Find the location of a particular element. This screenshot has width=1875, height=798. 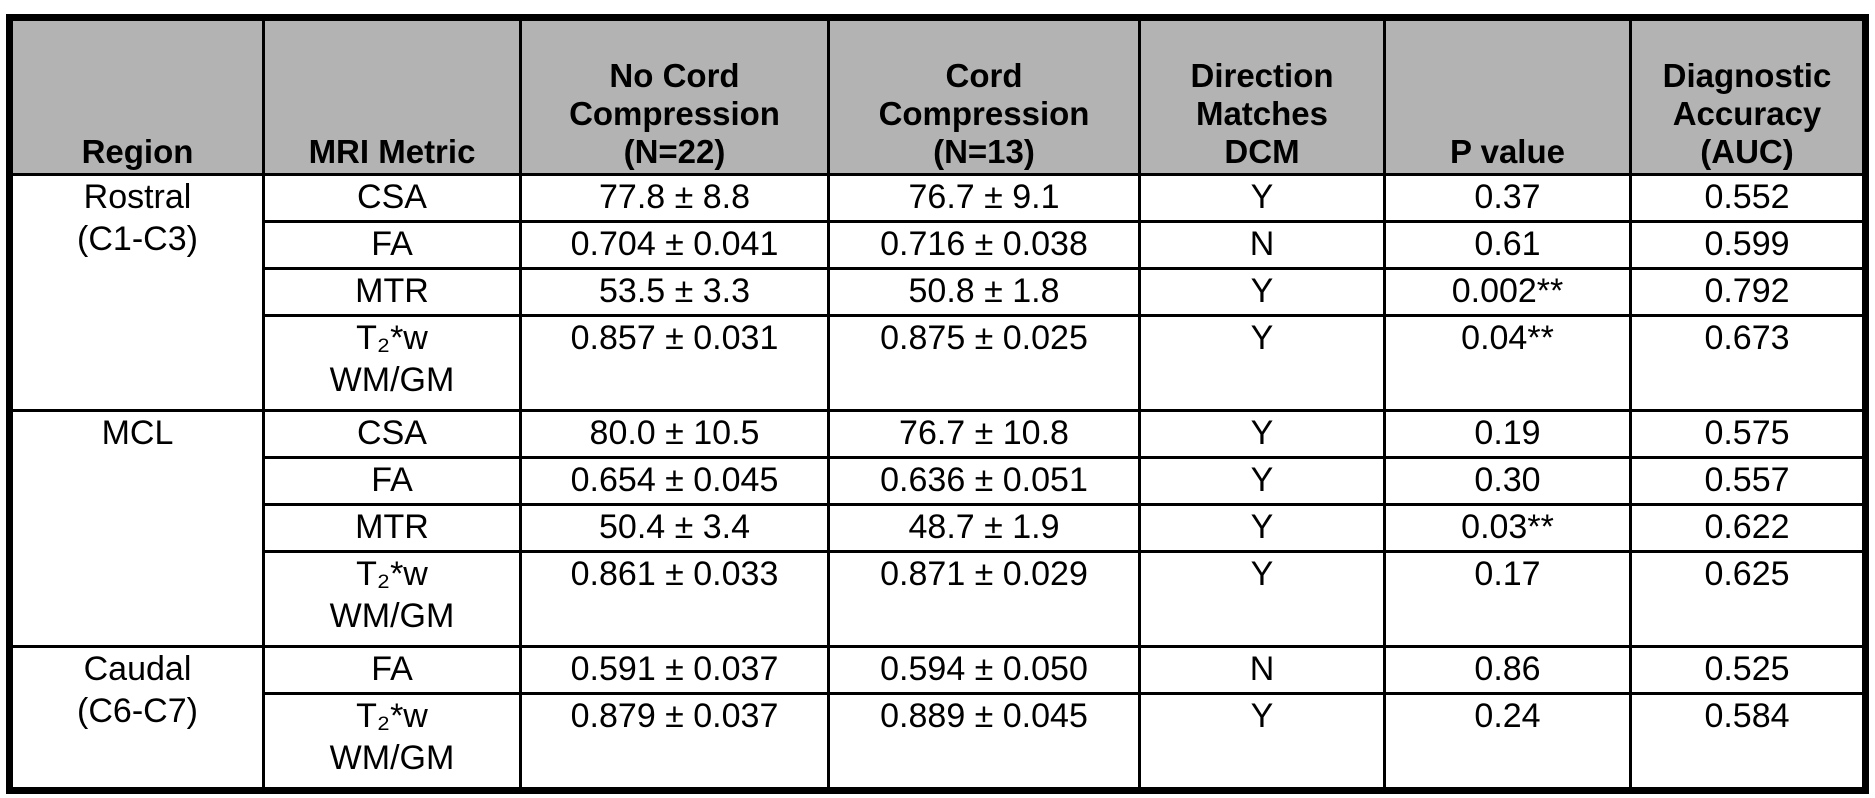

auc-value: 0.673 is located at coordinates (1748, 363).